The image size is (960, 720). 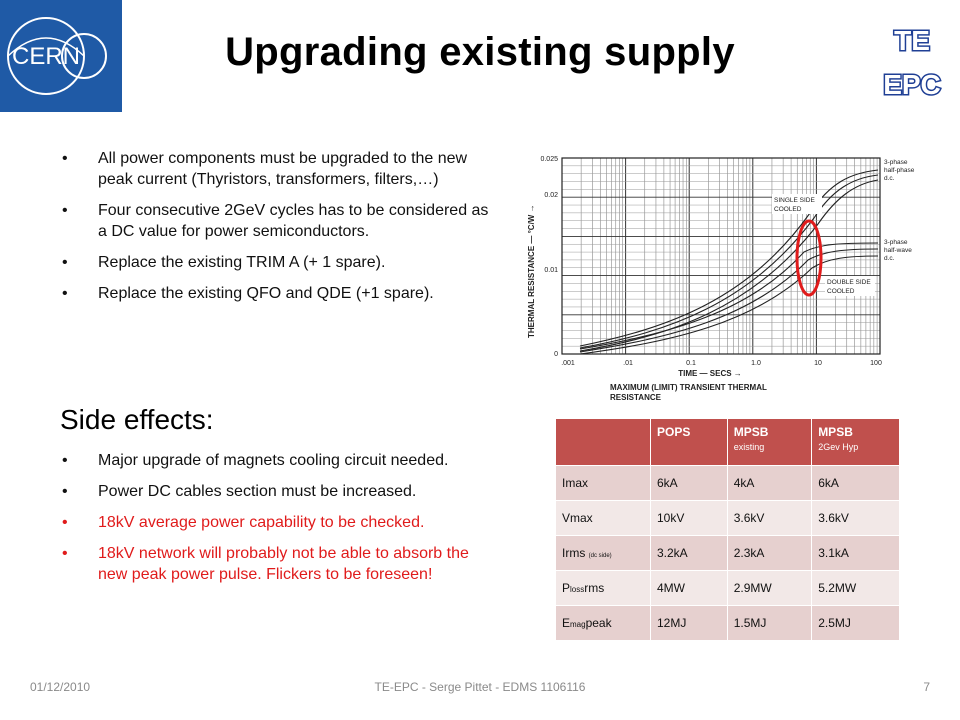 I want to click on table-cell: 1.5MJ, so click(x=769, y=623).